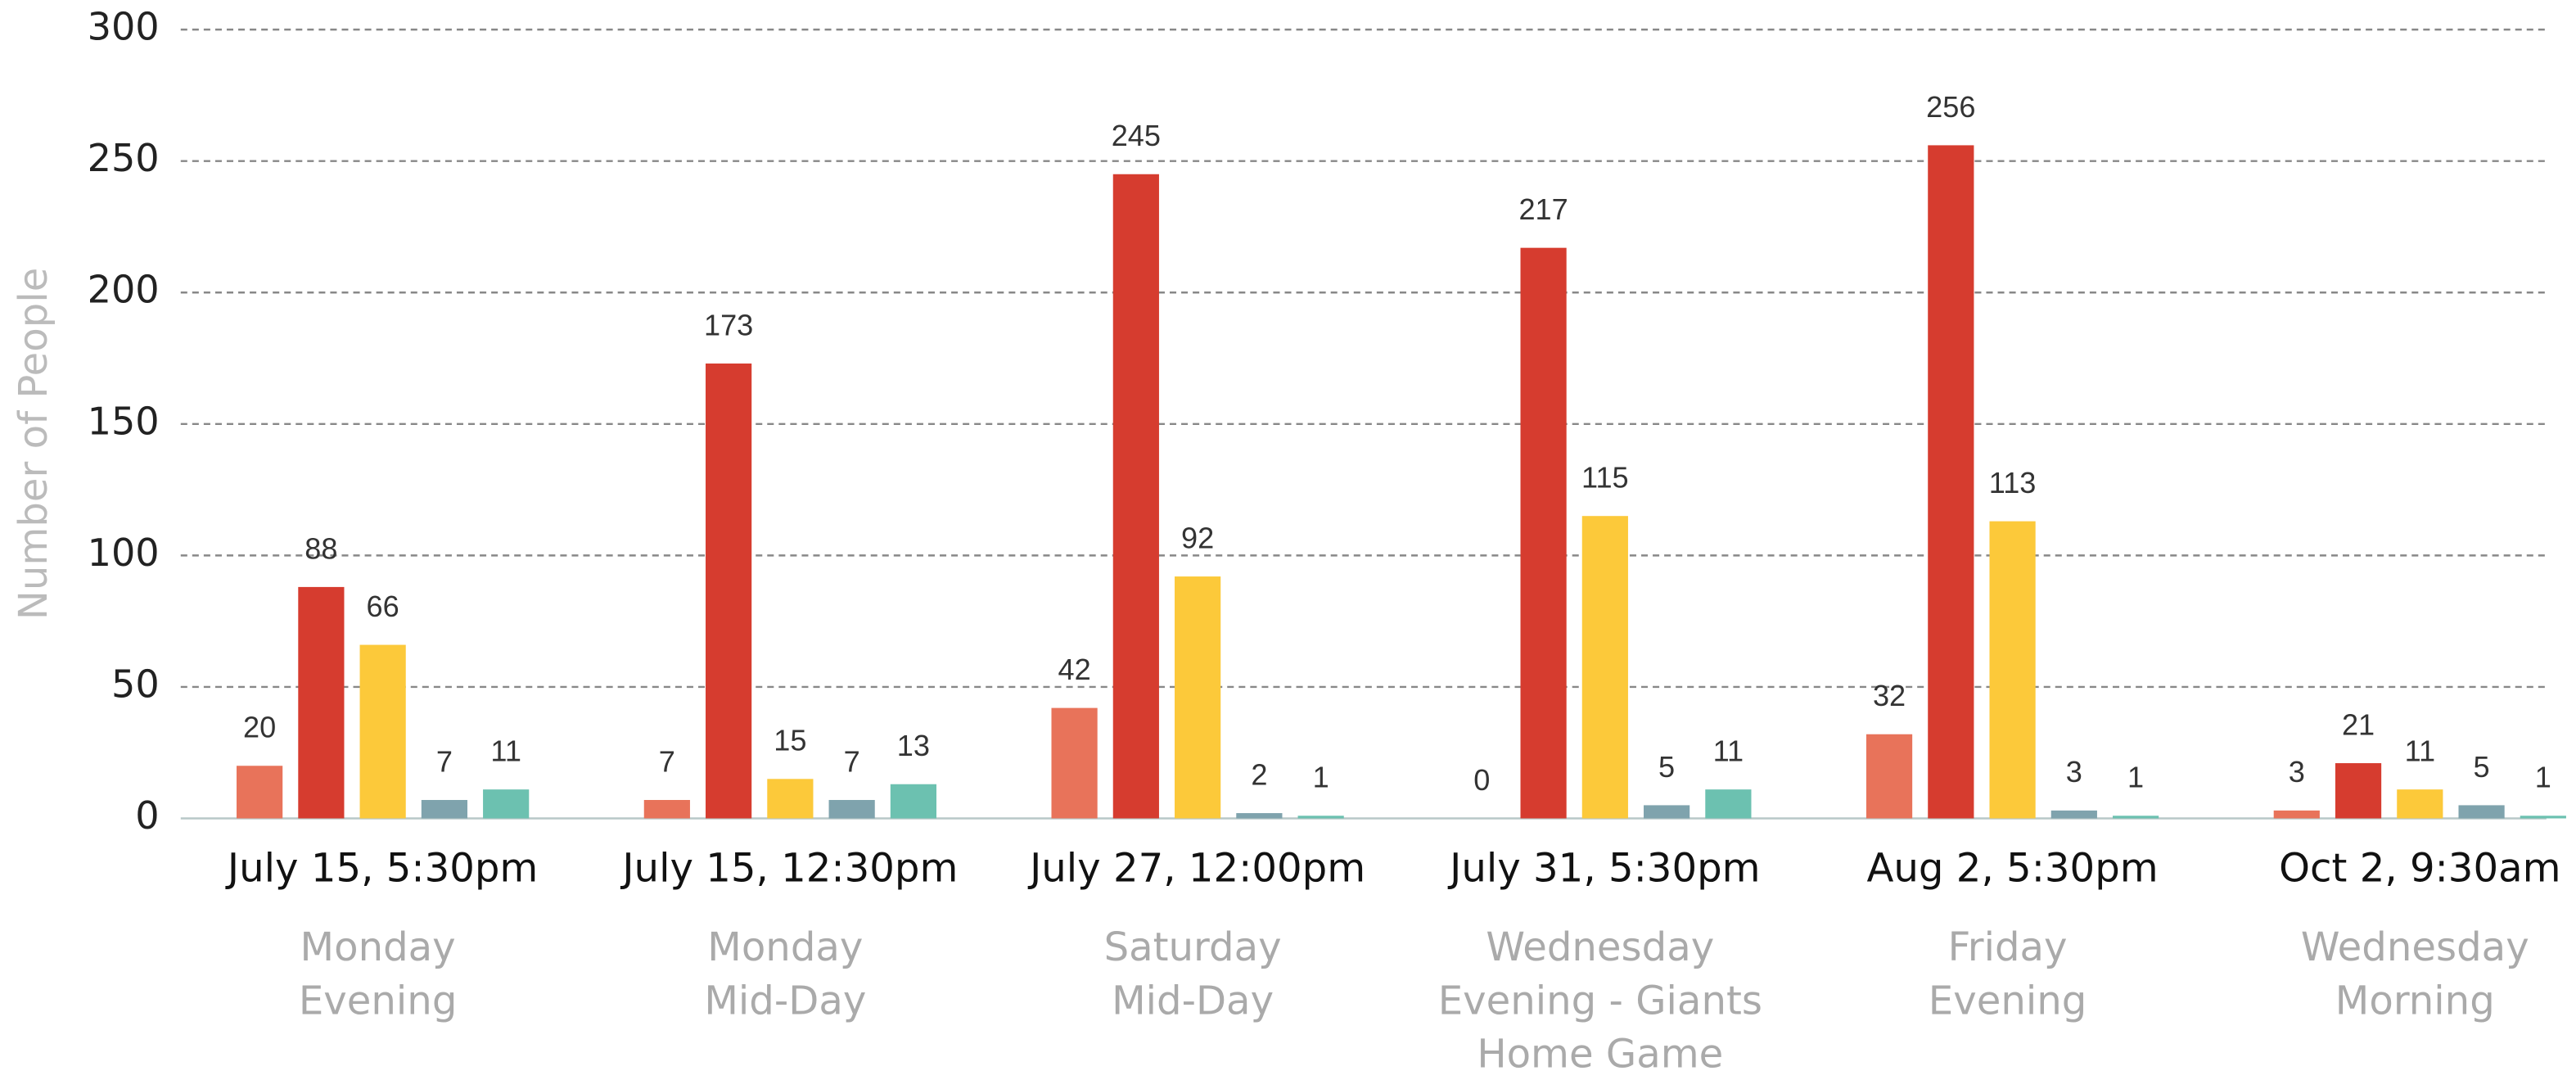 This screenshot has height=1080, width=2576. What do you see at coordinates (381, 869) in the screenshot?
I see `x-tick-label: July 15, 5:30pm` at bounding box center [381, 869].